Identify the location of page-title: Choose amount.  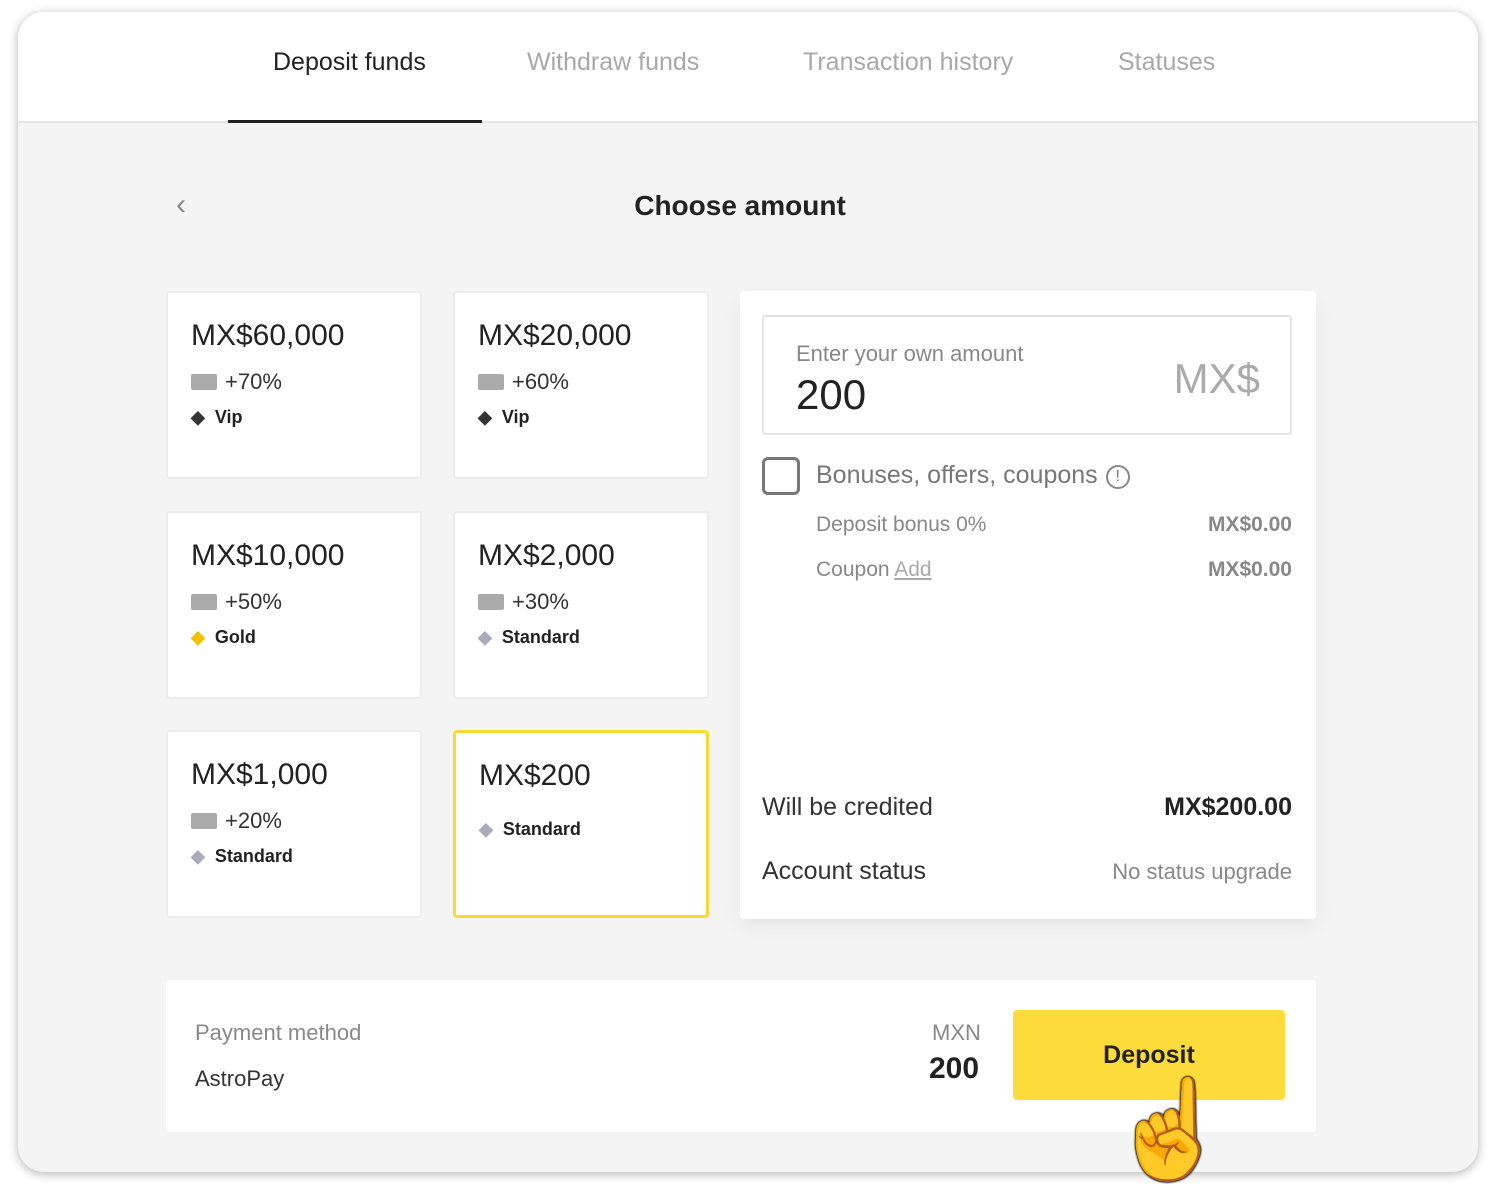
(740, 205).